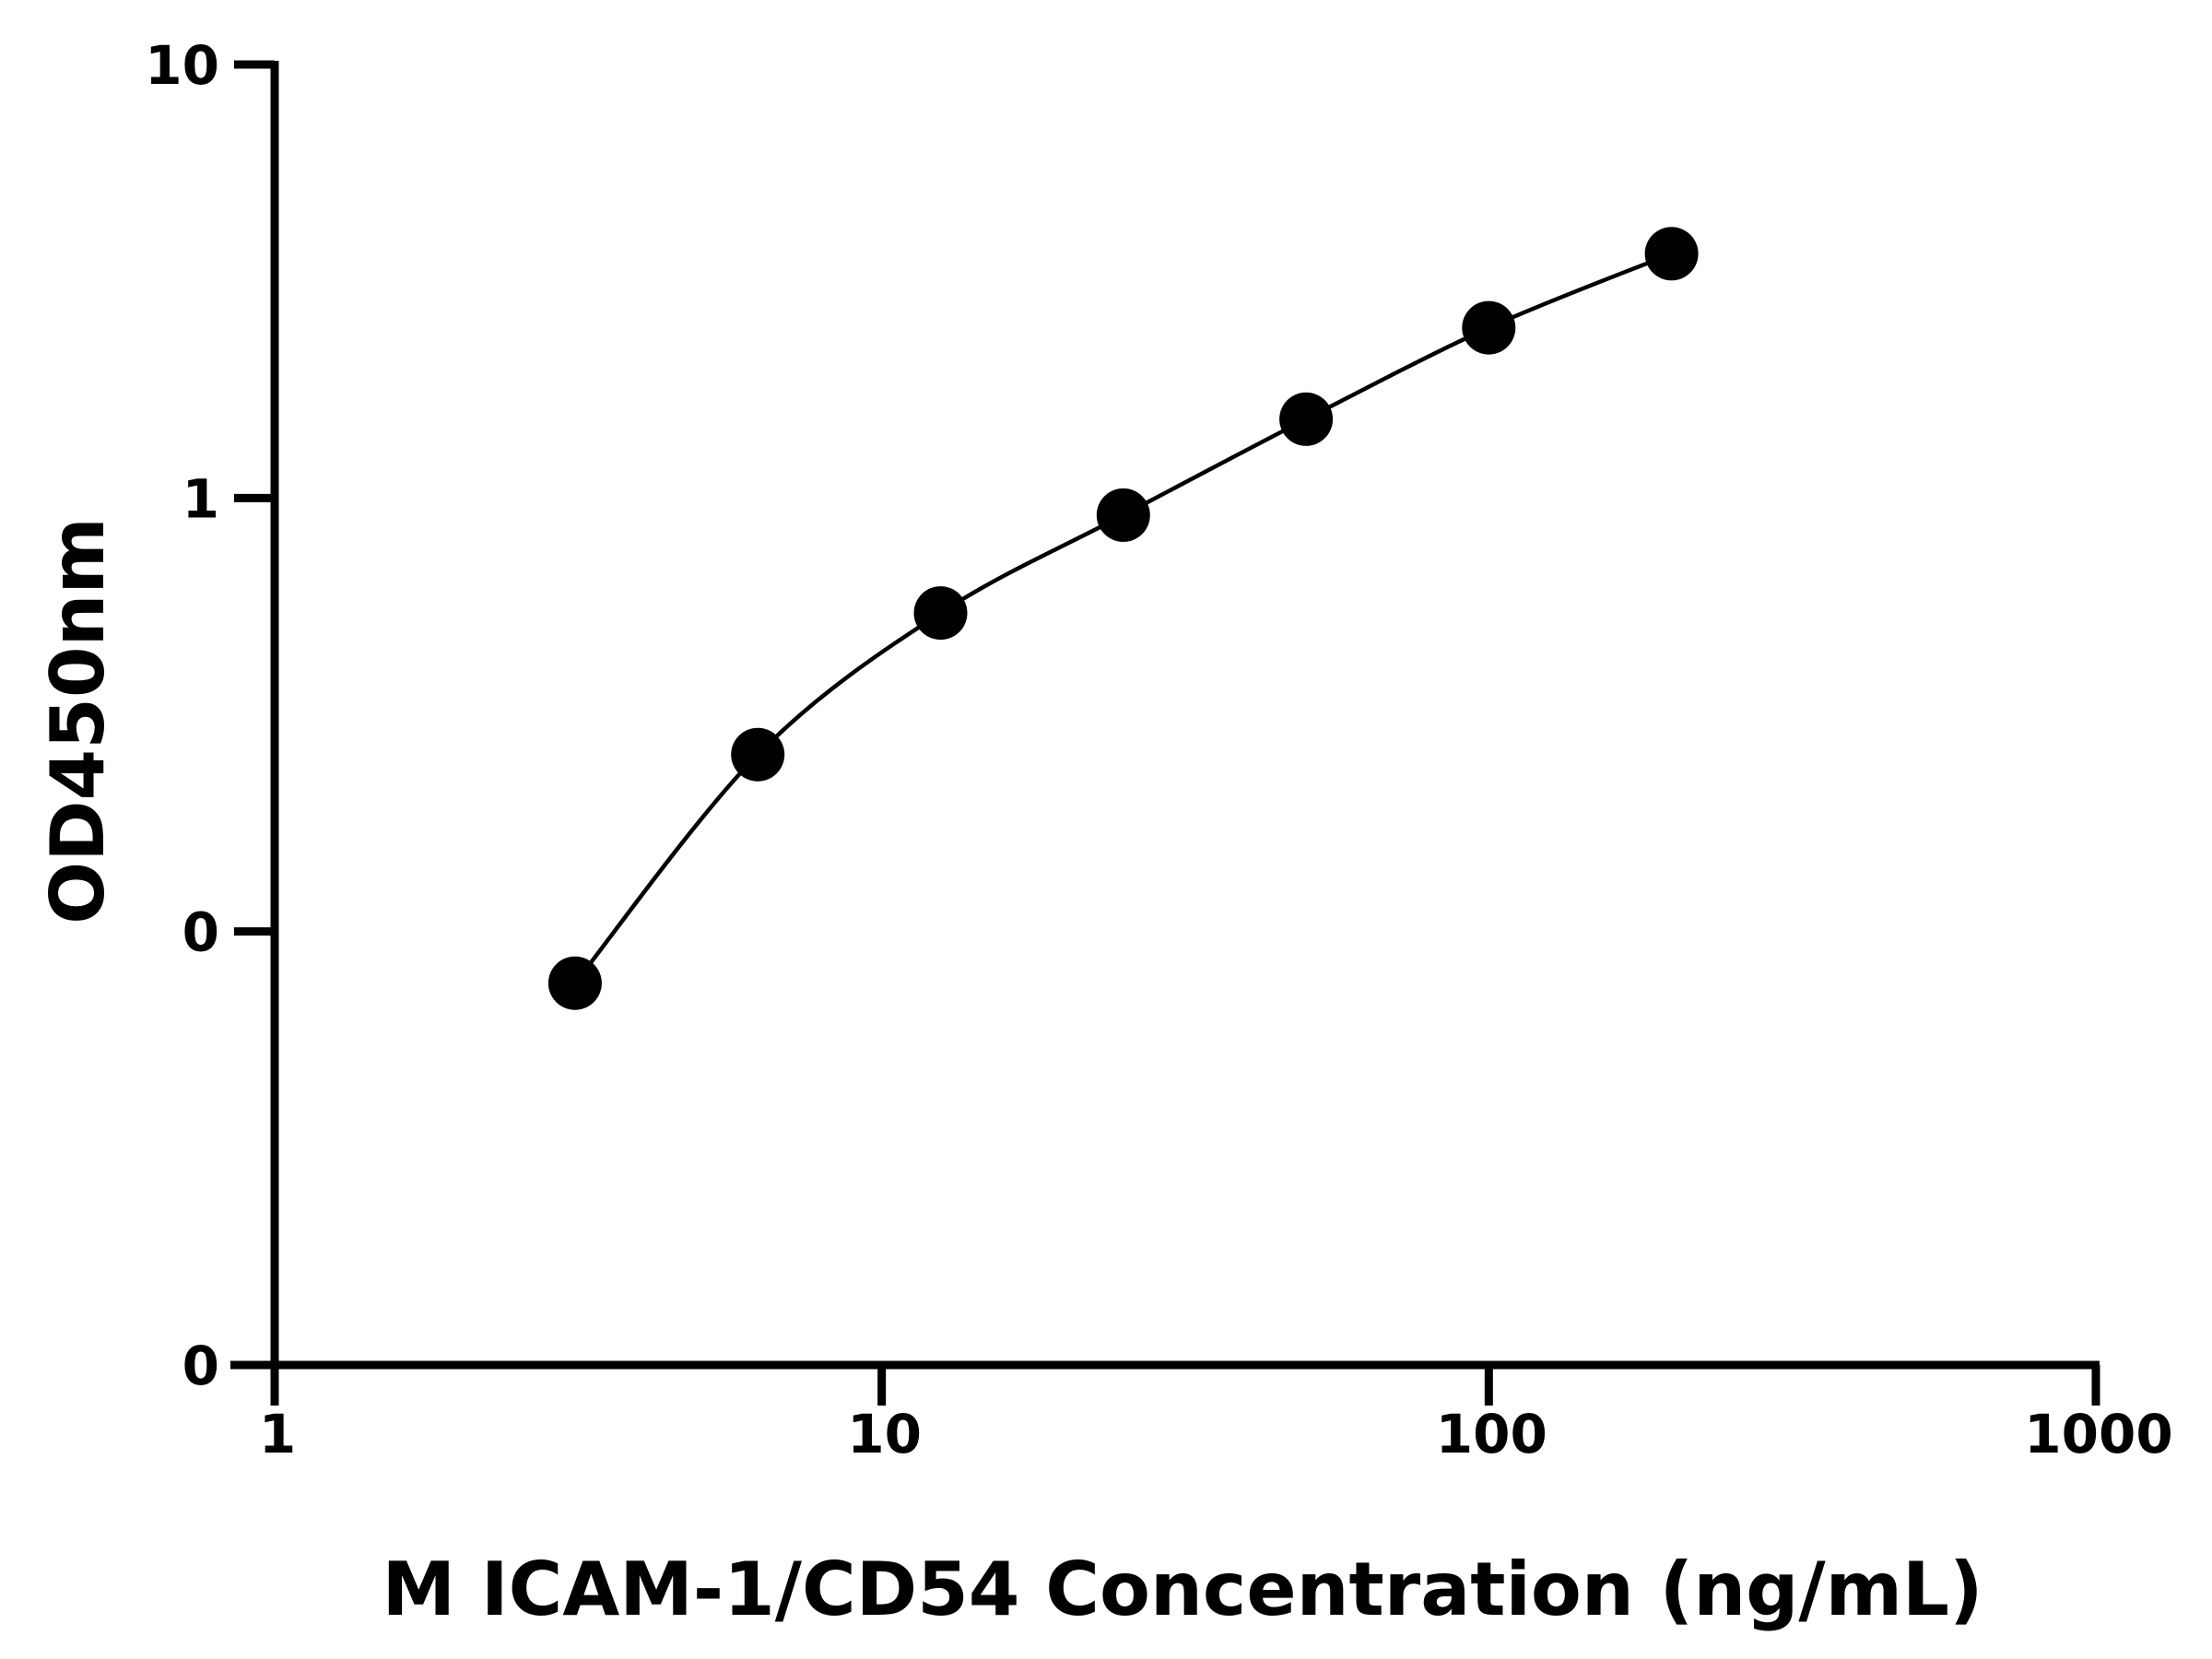 The image size is (2212, 1659). What do you see at coordinates (1182, 1589) in the screenshot?
I see `x-axis-title: M ICAM-1/CD54 Concentration (ng/mL)` at bounding box center [1182, 1589].